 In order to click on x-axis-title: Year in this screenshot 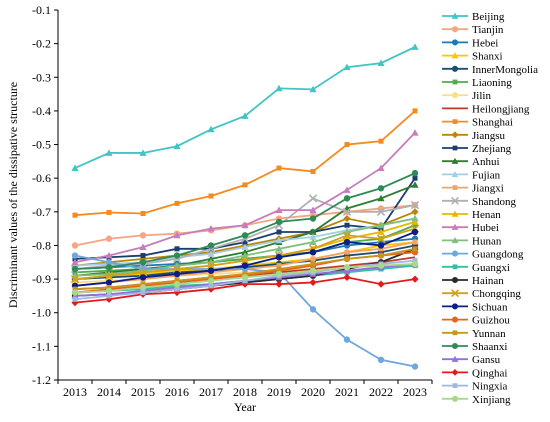, I will do `click(245, 407)`.